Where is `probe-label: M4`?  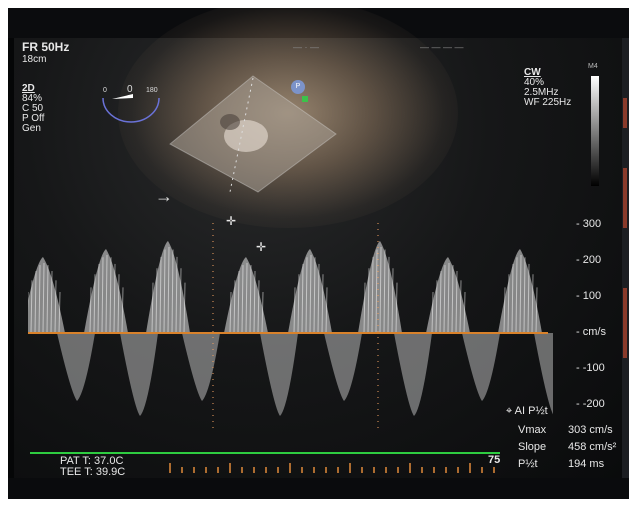 probe-label: M4 is located at coordinates (593, 66).